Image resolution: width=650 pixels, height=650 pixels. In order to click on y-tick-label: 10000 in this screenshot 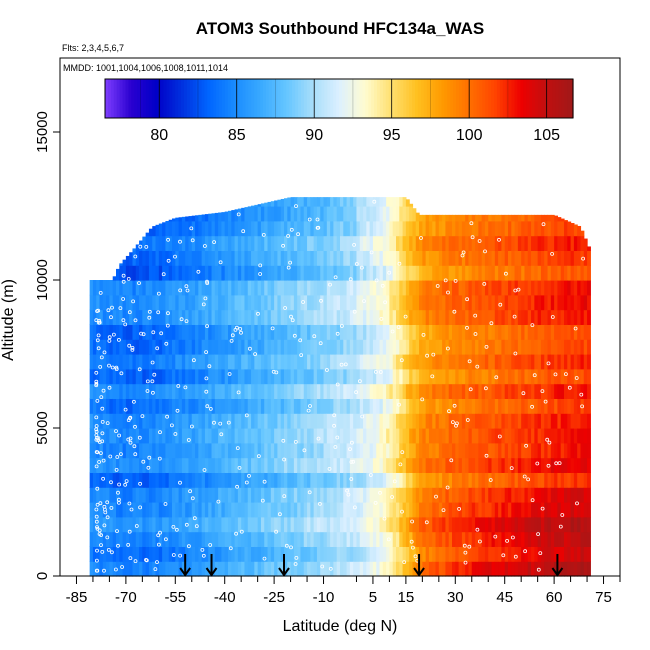, I will do `click(42, 280)`.